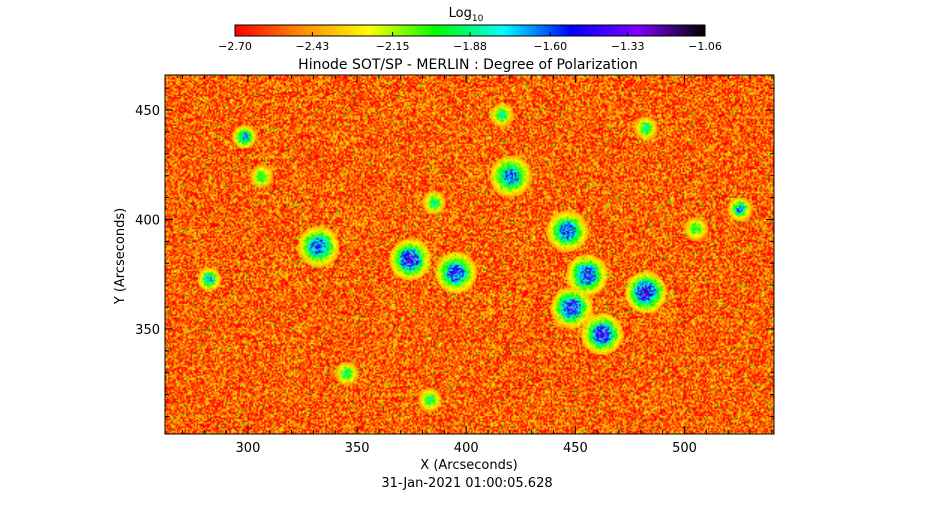  Describe the element at coordinates (478, 19) in the screenshot. I see `colorbar-label-subscript: 10` at that location.